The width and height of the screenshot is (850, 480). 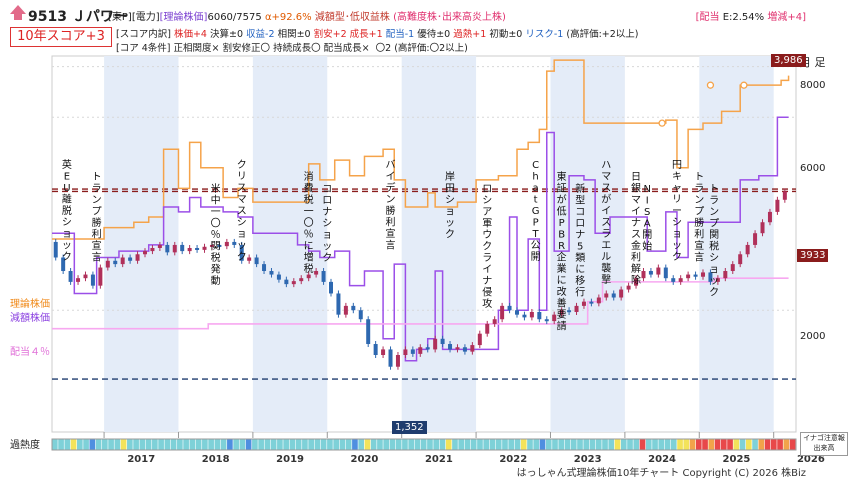 I want to click on stock-name: Ｊパワー, so click(x=99, y=17).